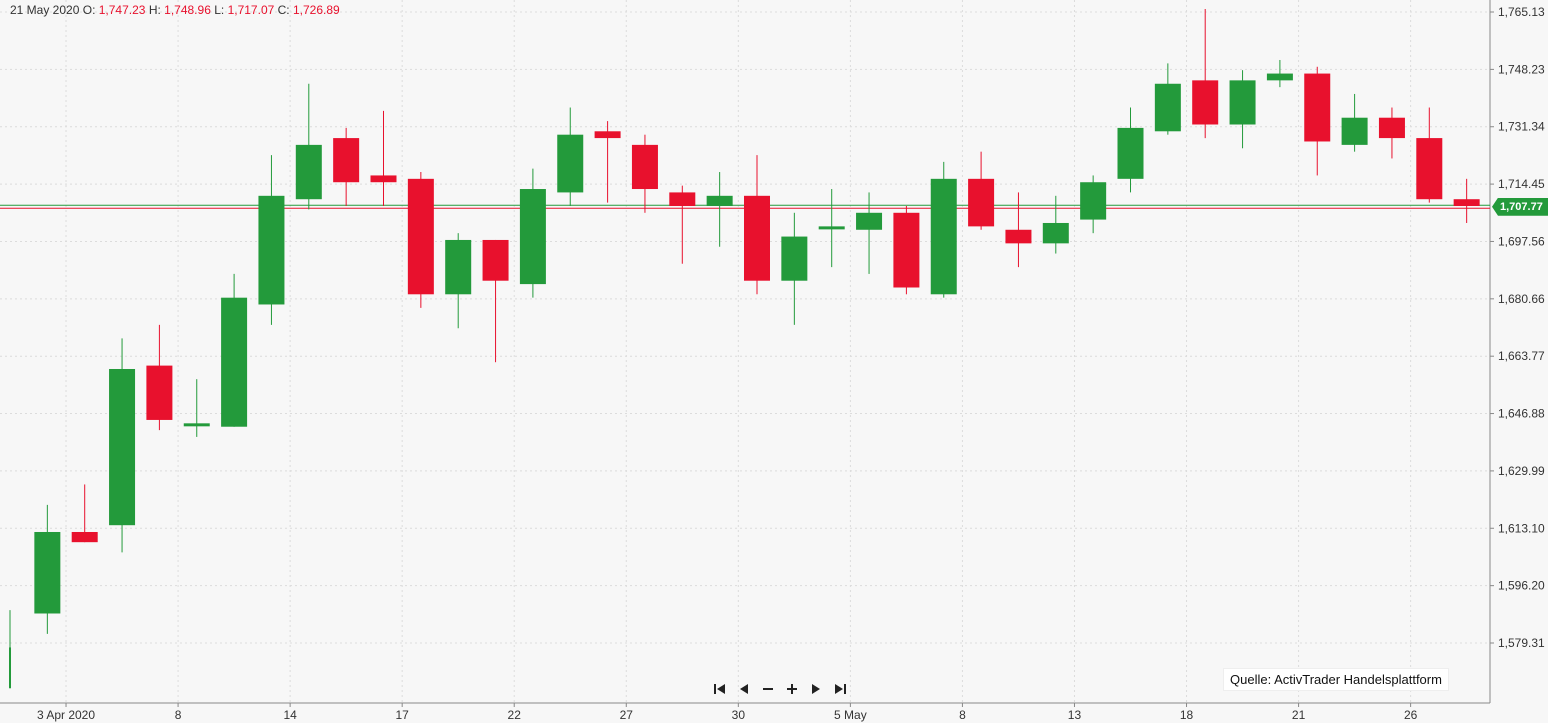 The image size is (1548, 723). Describe the element at coordinates (219, 10) in the screenshot. I see `low-label: L:` at that location.